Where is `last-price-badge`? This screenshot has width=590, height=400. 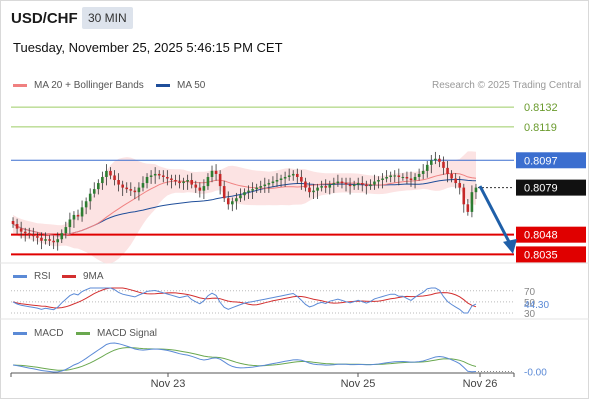
last-price-badge is located at coordinates (551, 187).